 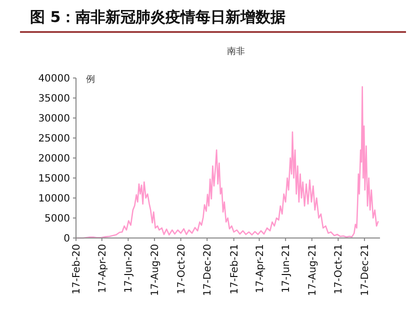 What do you see at coordinates (365, 270) in the screenshot?
I see `x-tick-label: 17-Dec-21` at bounding box center [365, 270].